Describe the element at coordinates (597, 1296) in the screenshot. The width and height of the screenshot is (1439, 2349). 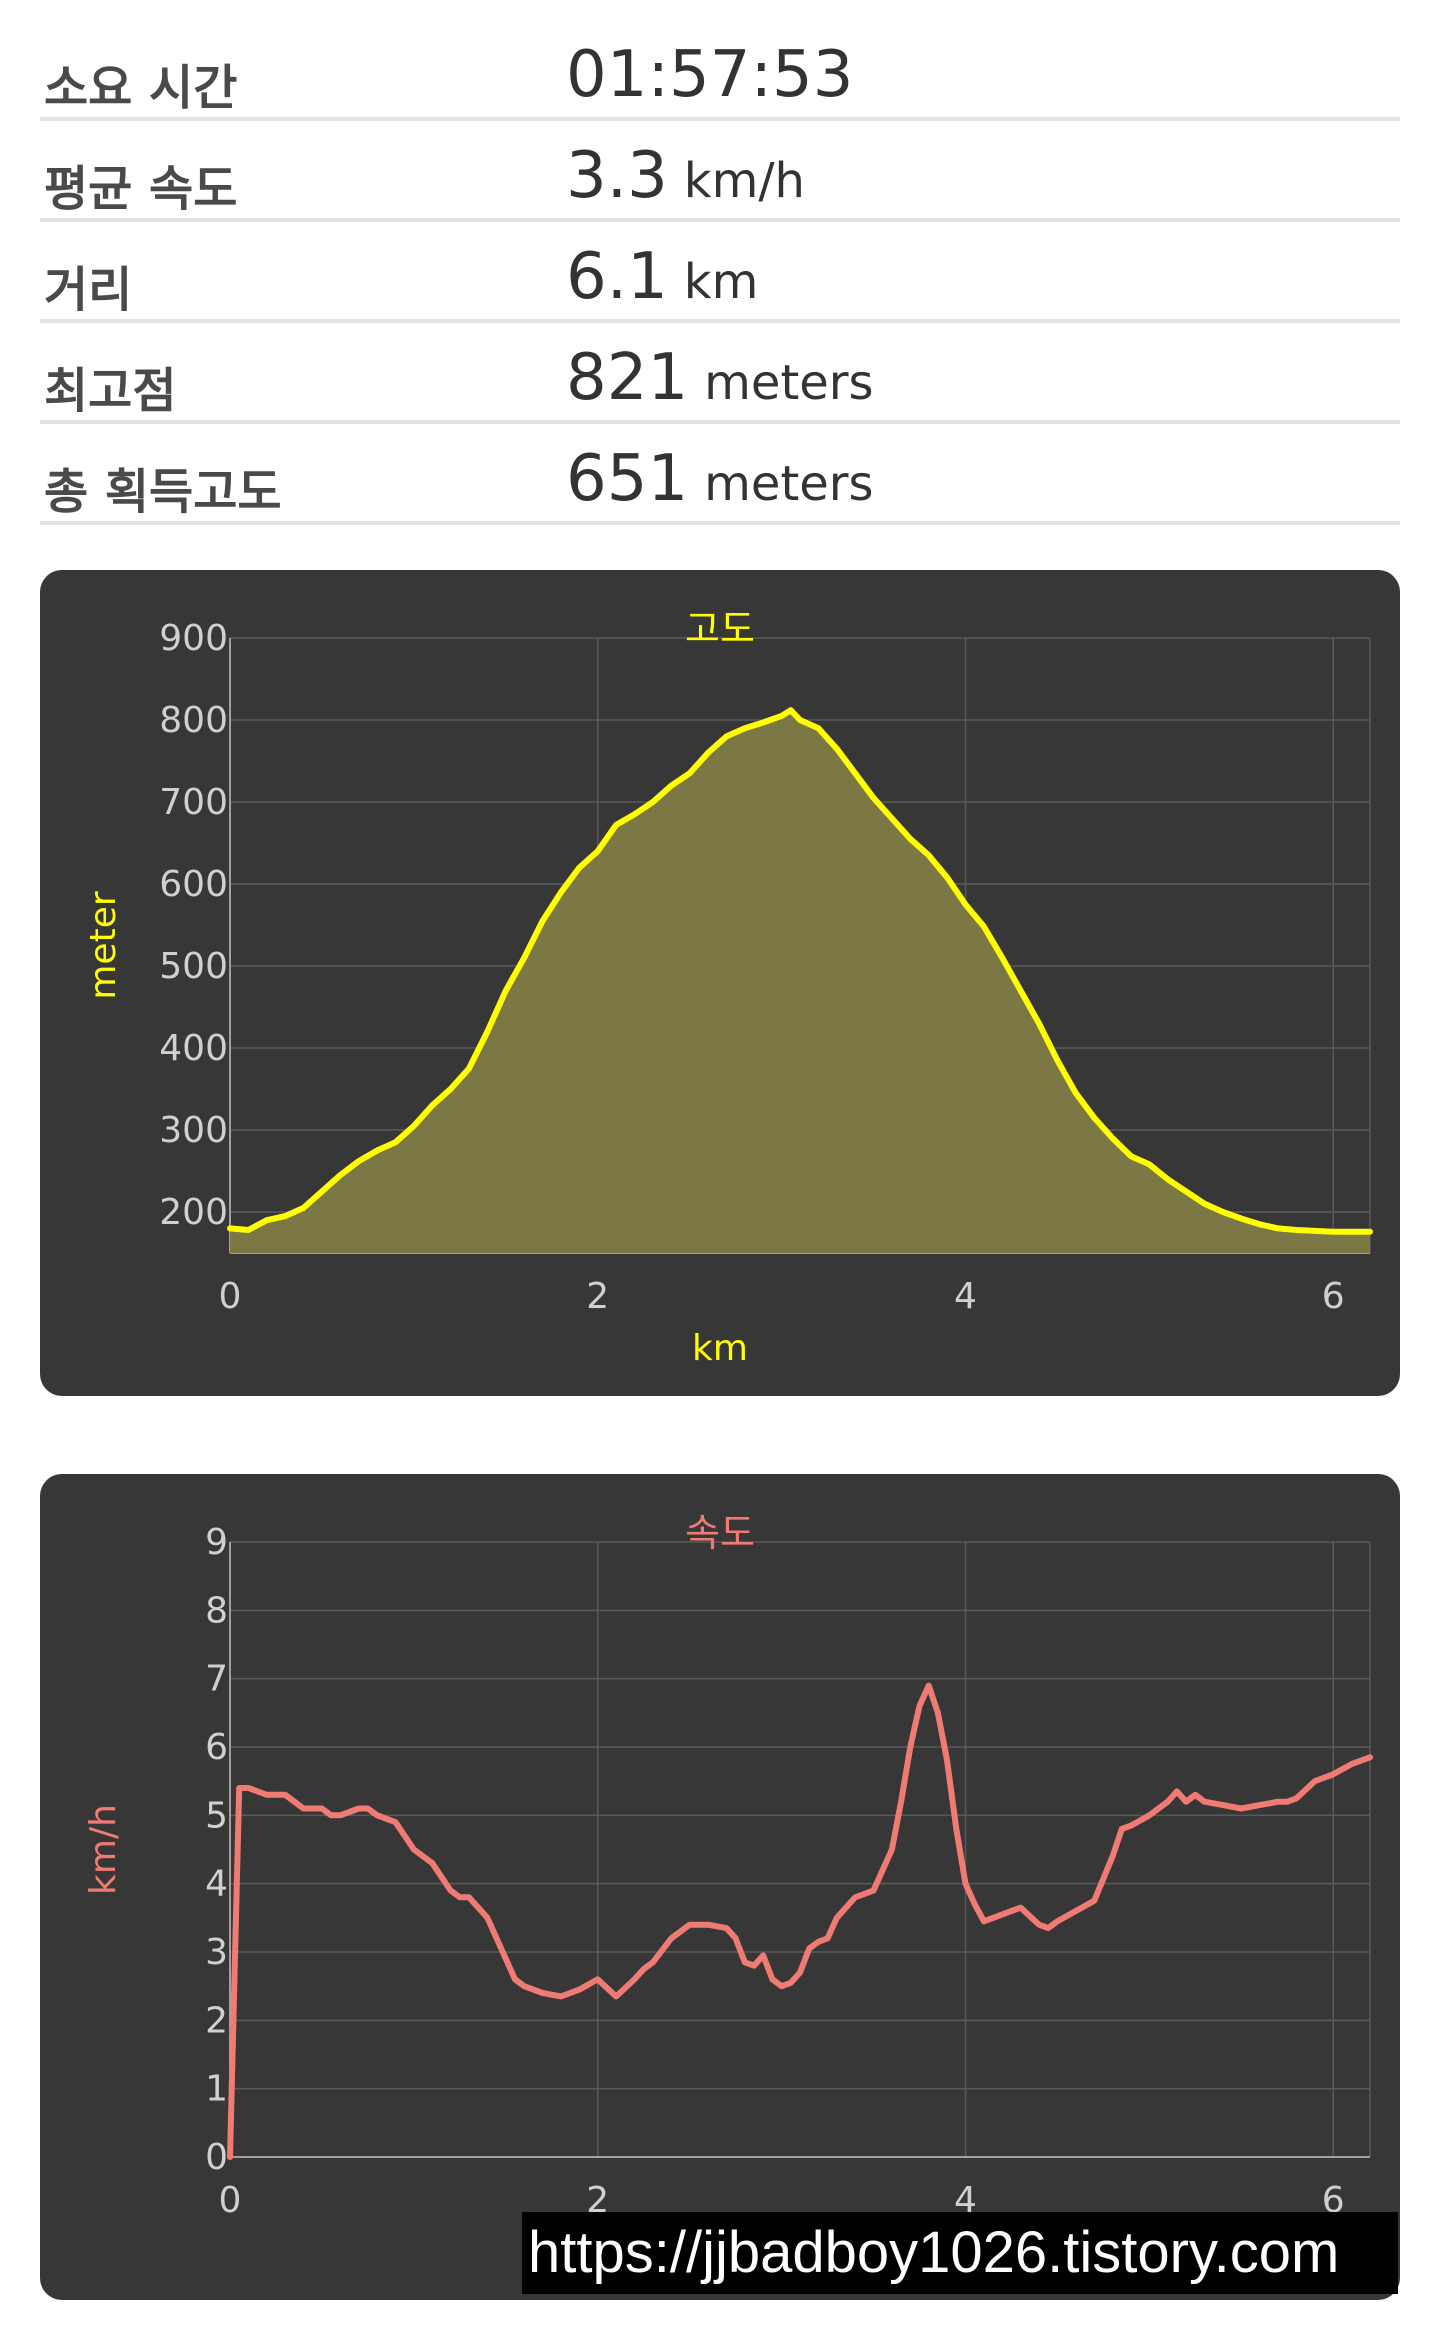
I see `x-tick-label: 2` at that location.